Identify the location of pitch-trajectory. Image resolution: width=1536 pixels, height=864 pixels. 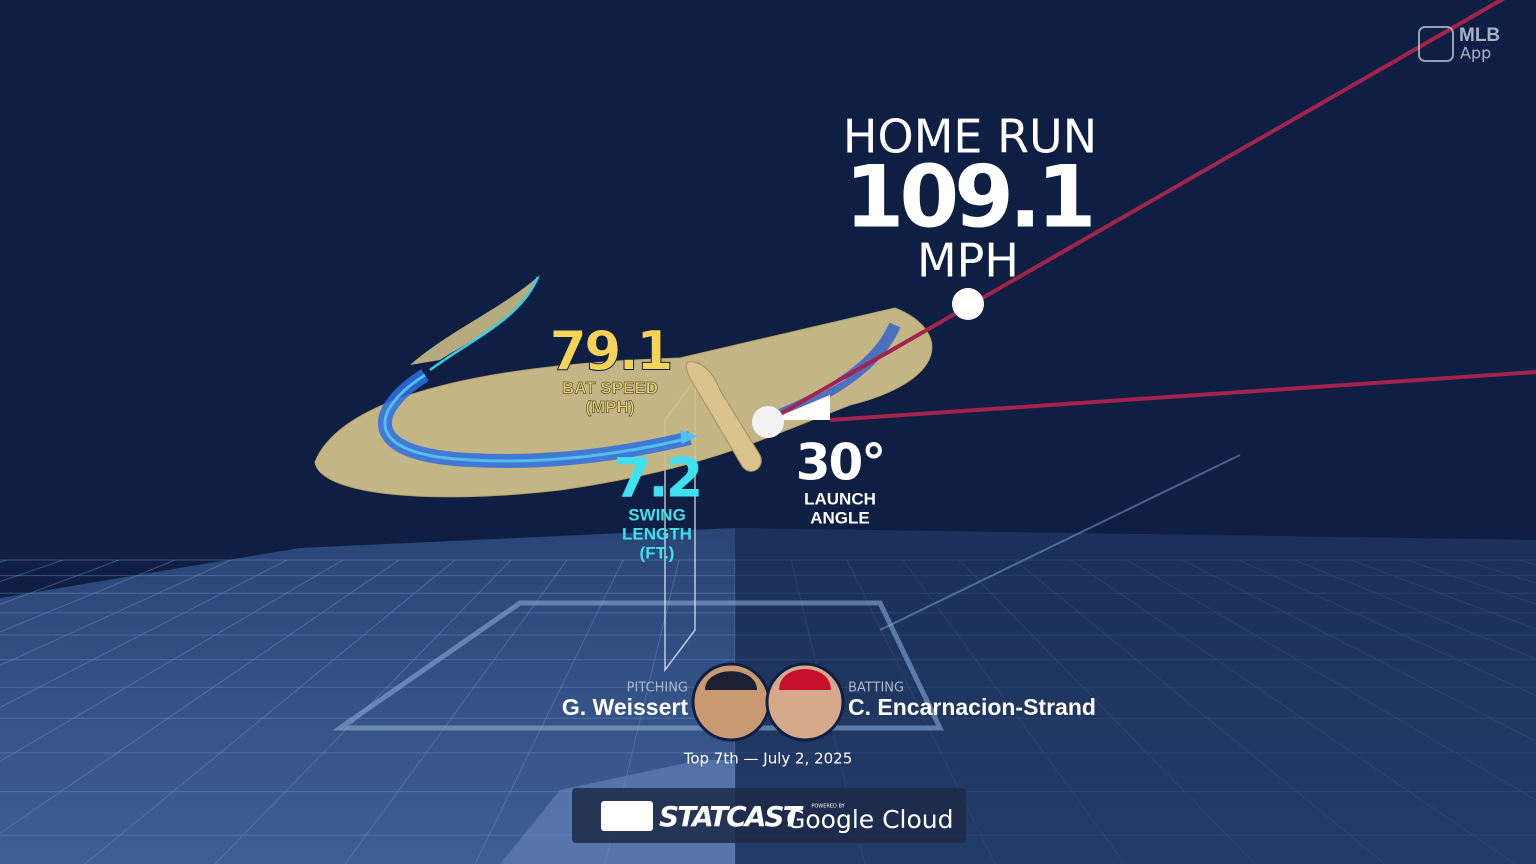
(1182, 396).